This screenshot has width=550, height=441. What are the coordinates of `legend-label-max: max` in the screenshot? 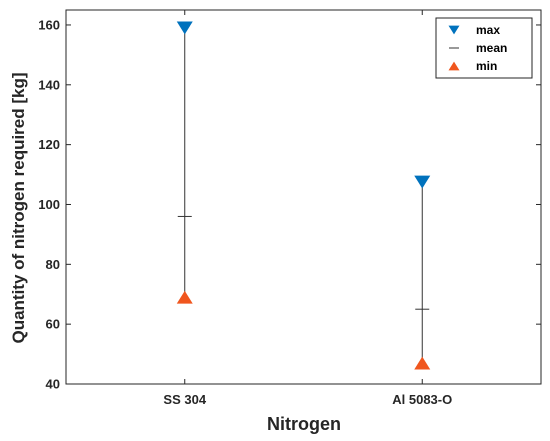 It's located at (488, 30).